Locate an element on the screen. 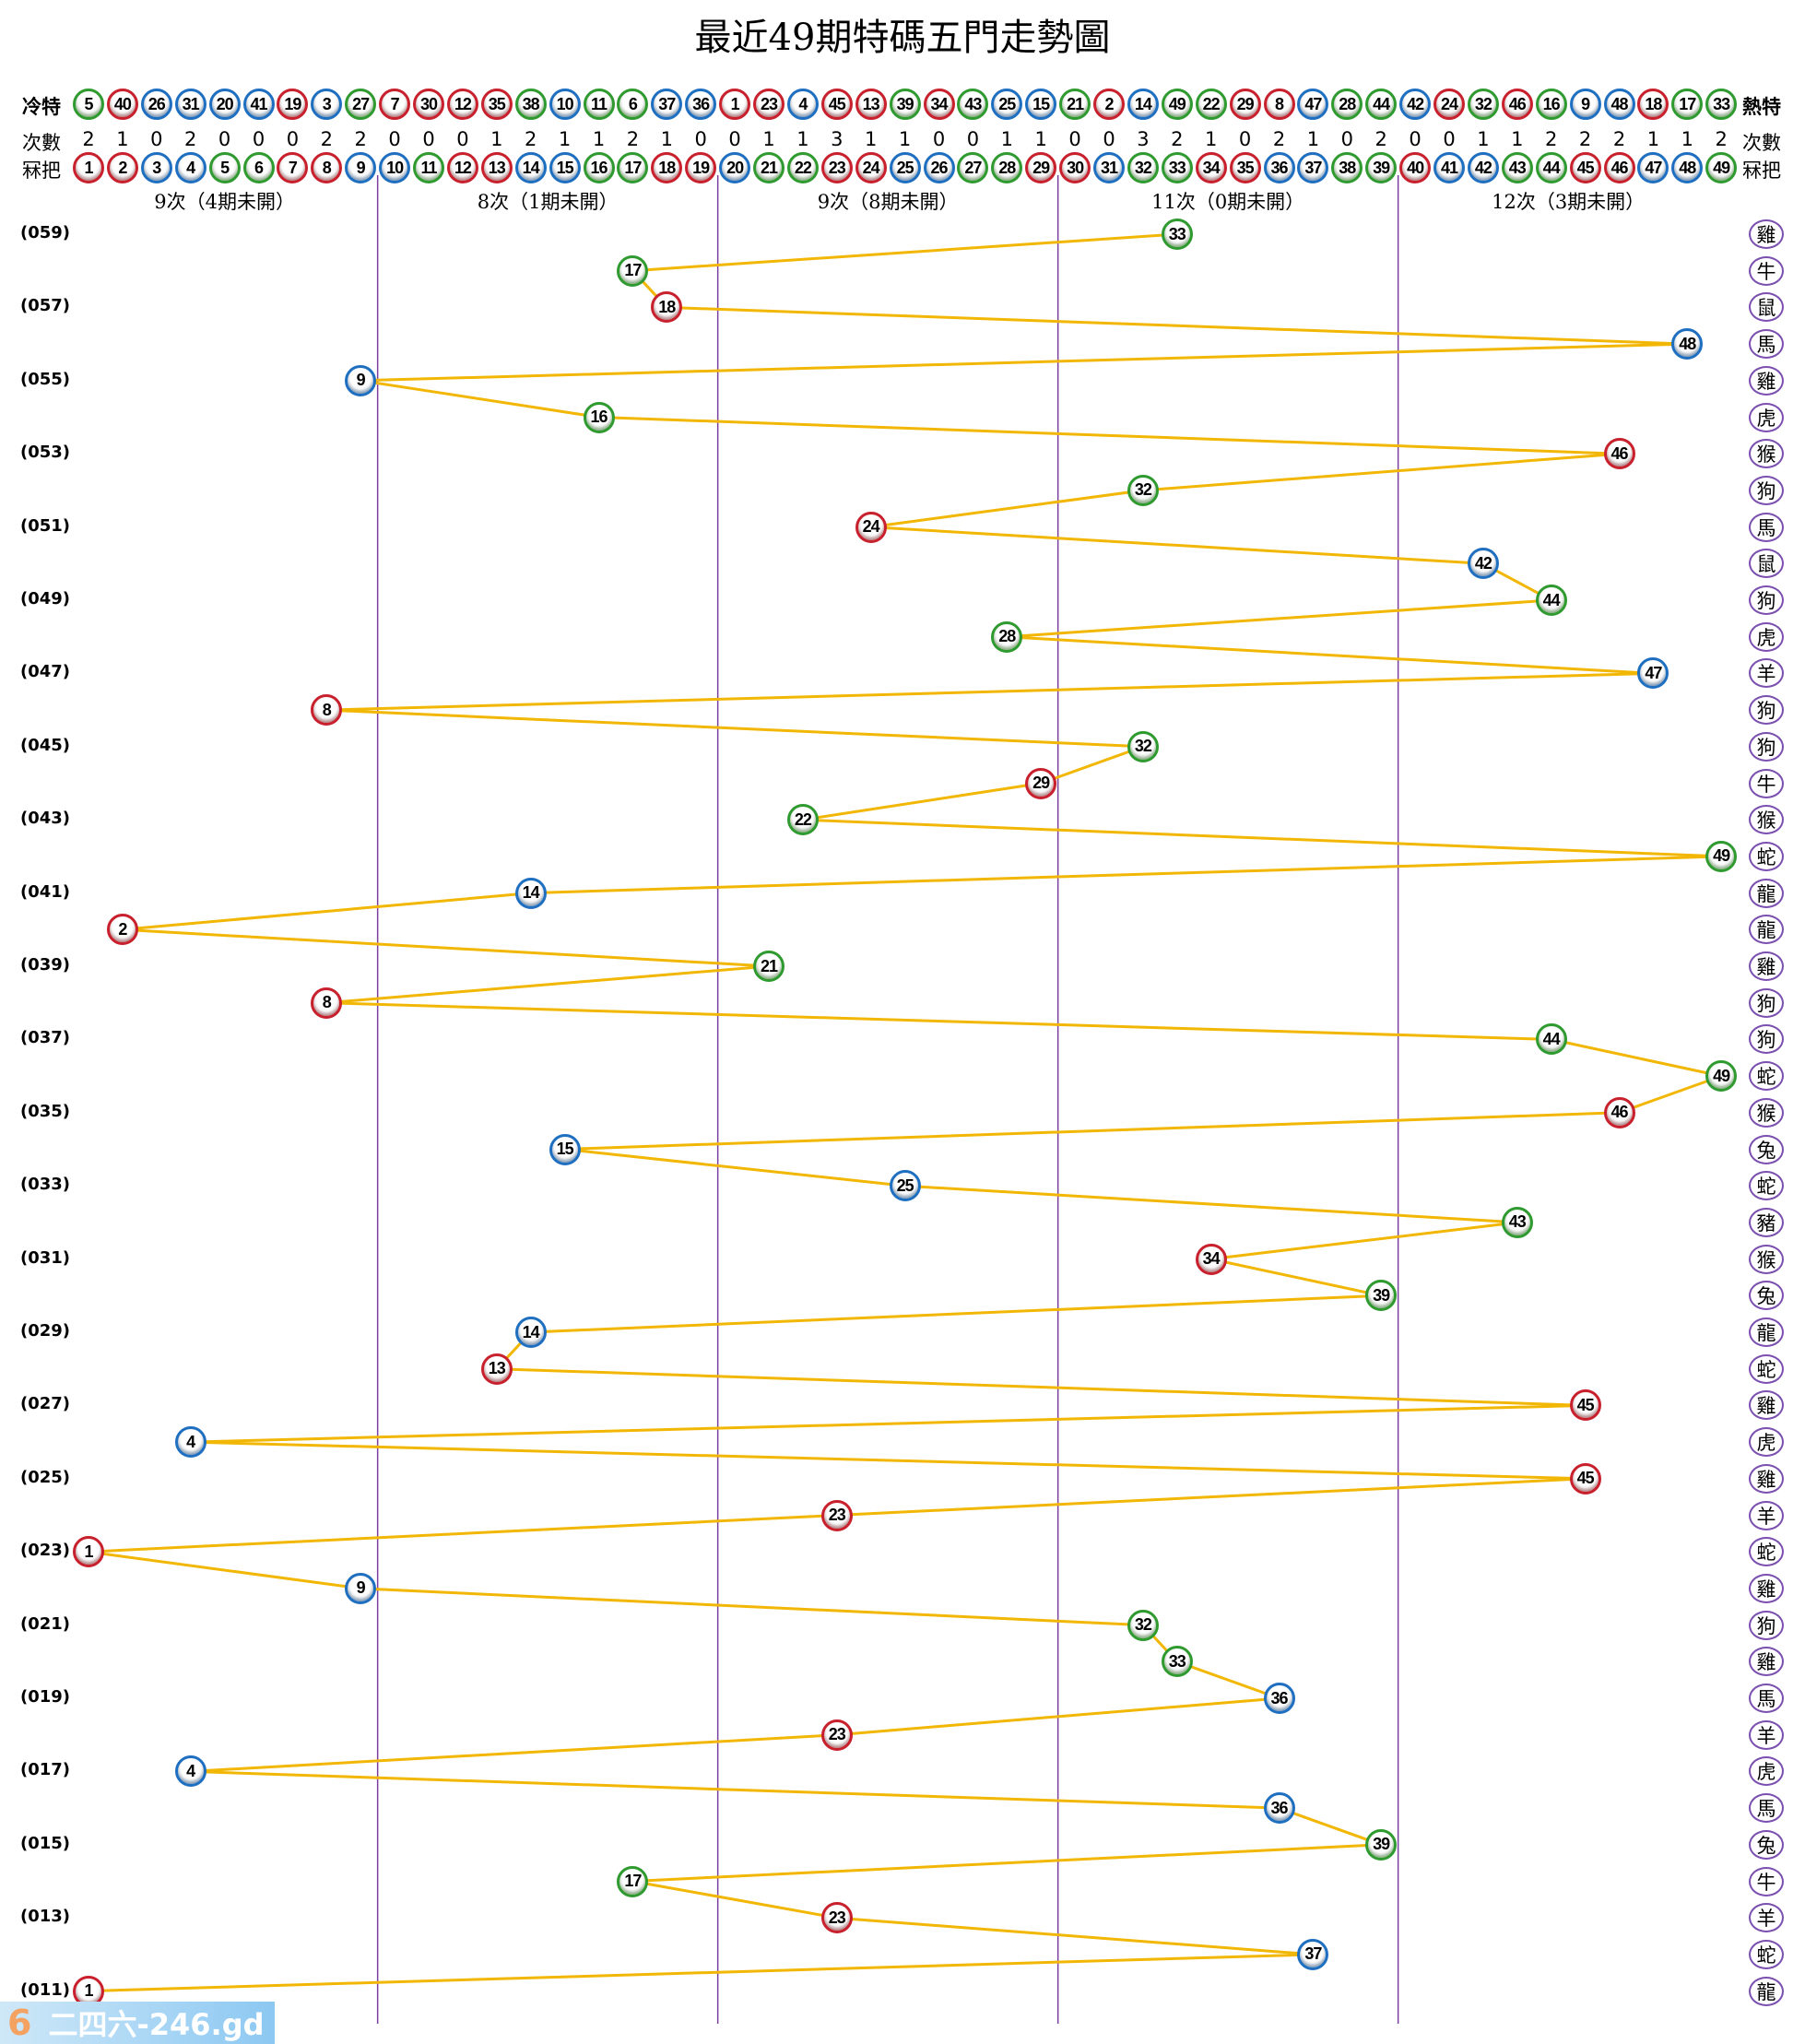 The width and height of the screenshot is (1805, 2044). cold-hot-ball: 47 is located at coordinates (1313, 104).